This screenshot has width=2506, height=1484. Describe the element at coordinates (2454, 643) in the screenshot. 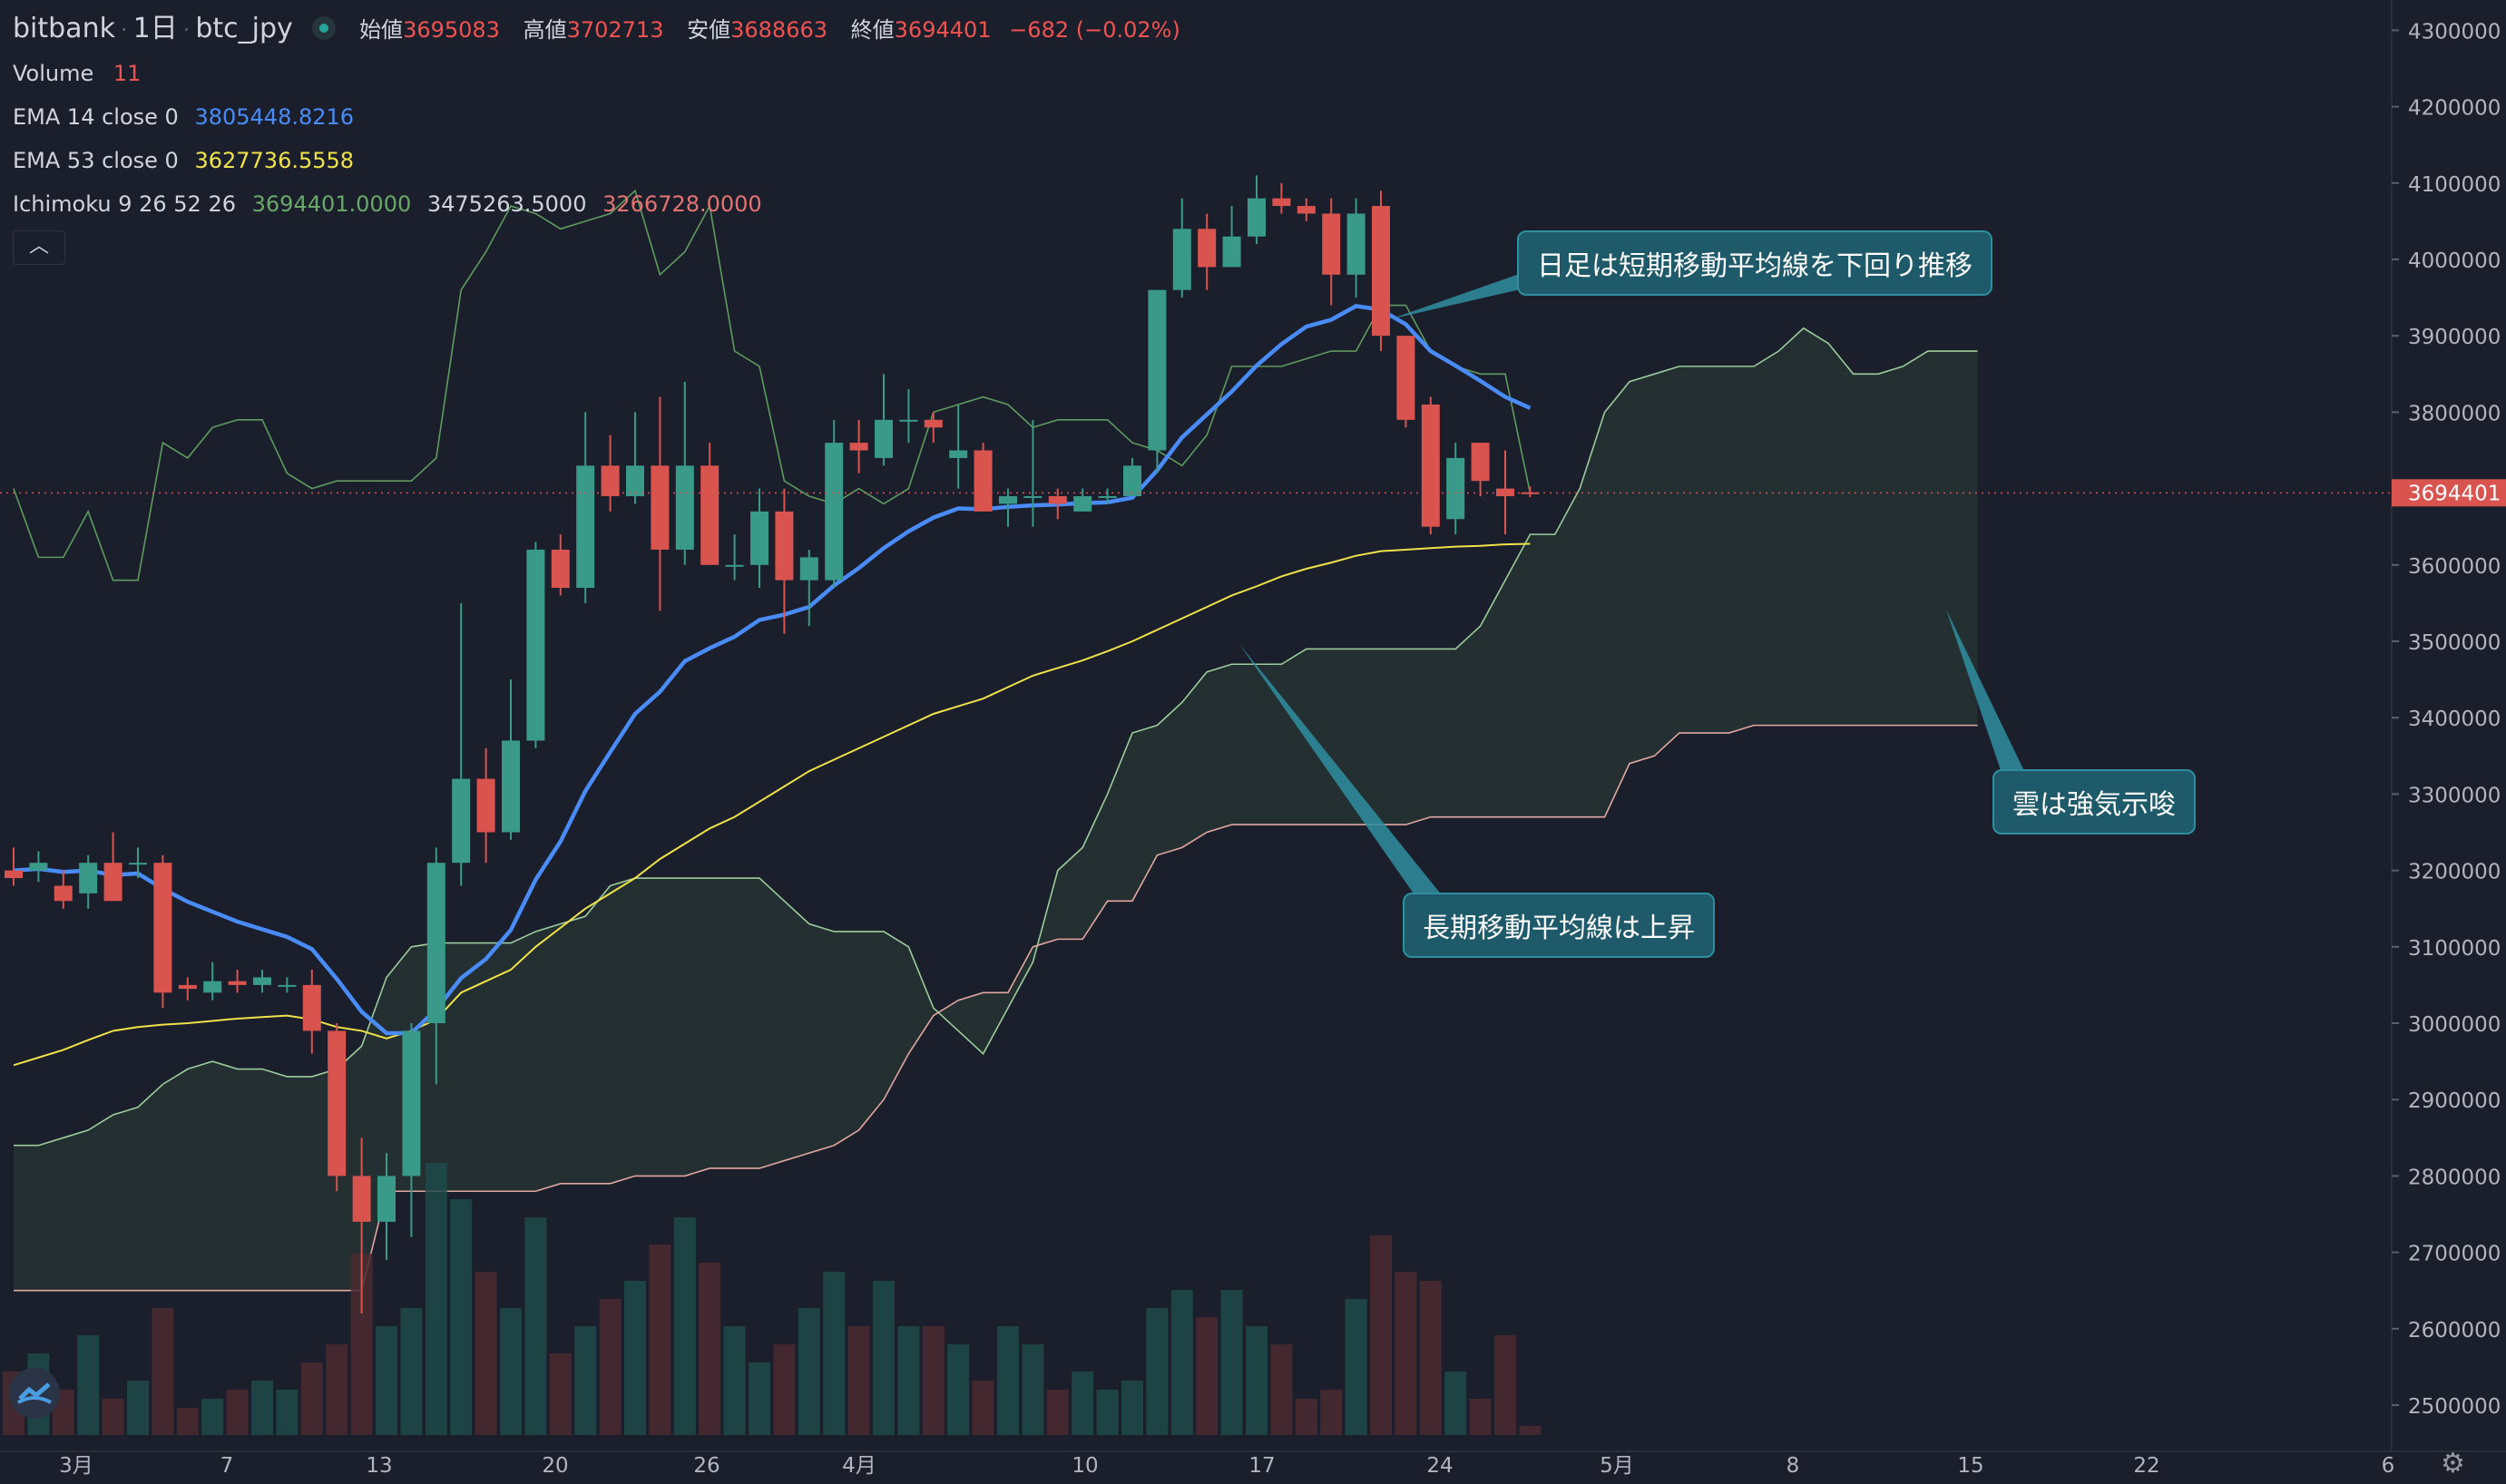

I see `price-tick-label: 3500000` at that location.